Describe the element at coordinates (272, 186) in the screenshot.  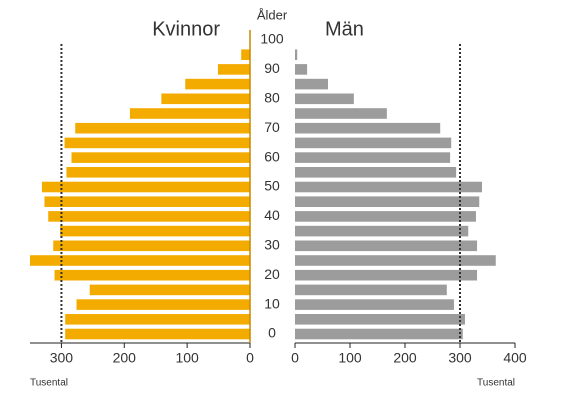
I see `y-tick-label: 50` at that location.